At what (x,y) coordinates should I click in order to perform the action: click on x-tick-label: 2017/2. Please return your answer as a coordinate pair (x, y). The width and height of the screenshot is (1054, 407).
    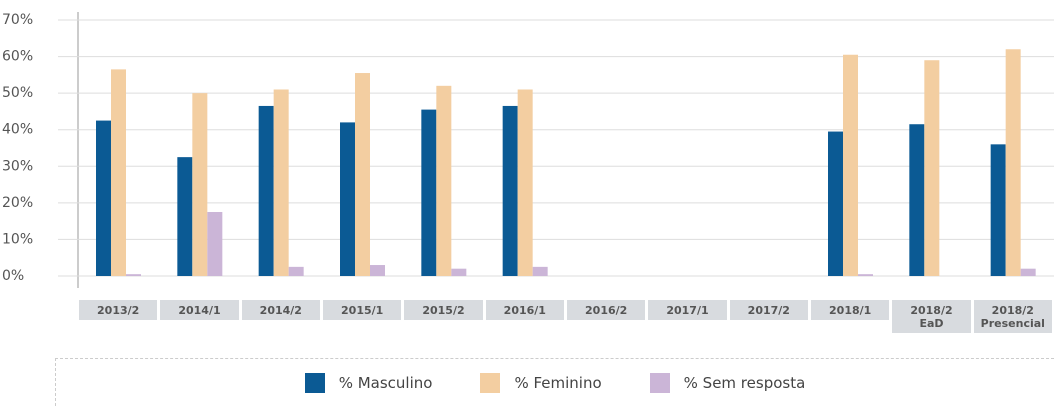
    Looking at the image, I should click on (768, 310).